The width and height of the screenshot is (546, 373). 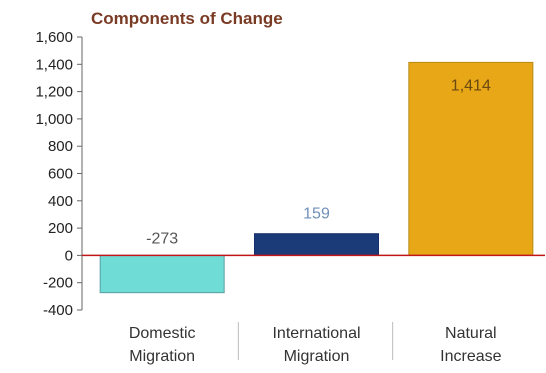 What do you see at coordinates (60, 228) in the screenshot?
I see `y-tick-label: 200` at bounding box center [60, 228].